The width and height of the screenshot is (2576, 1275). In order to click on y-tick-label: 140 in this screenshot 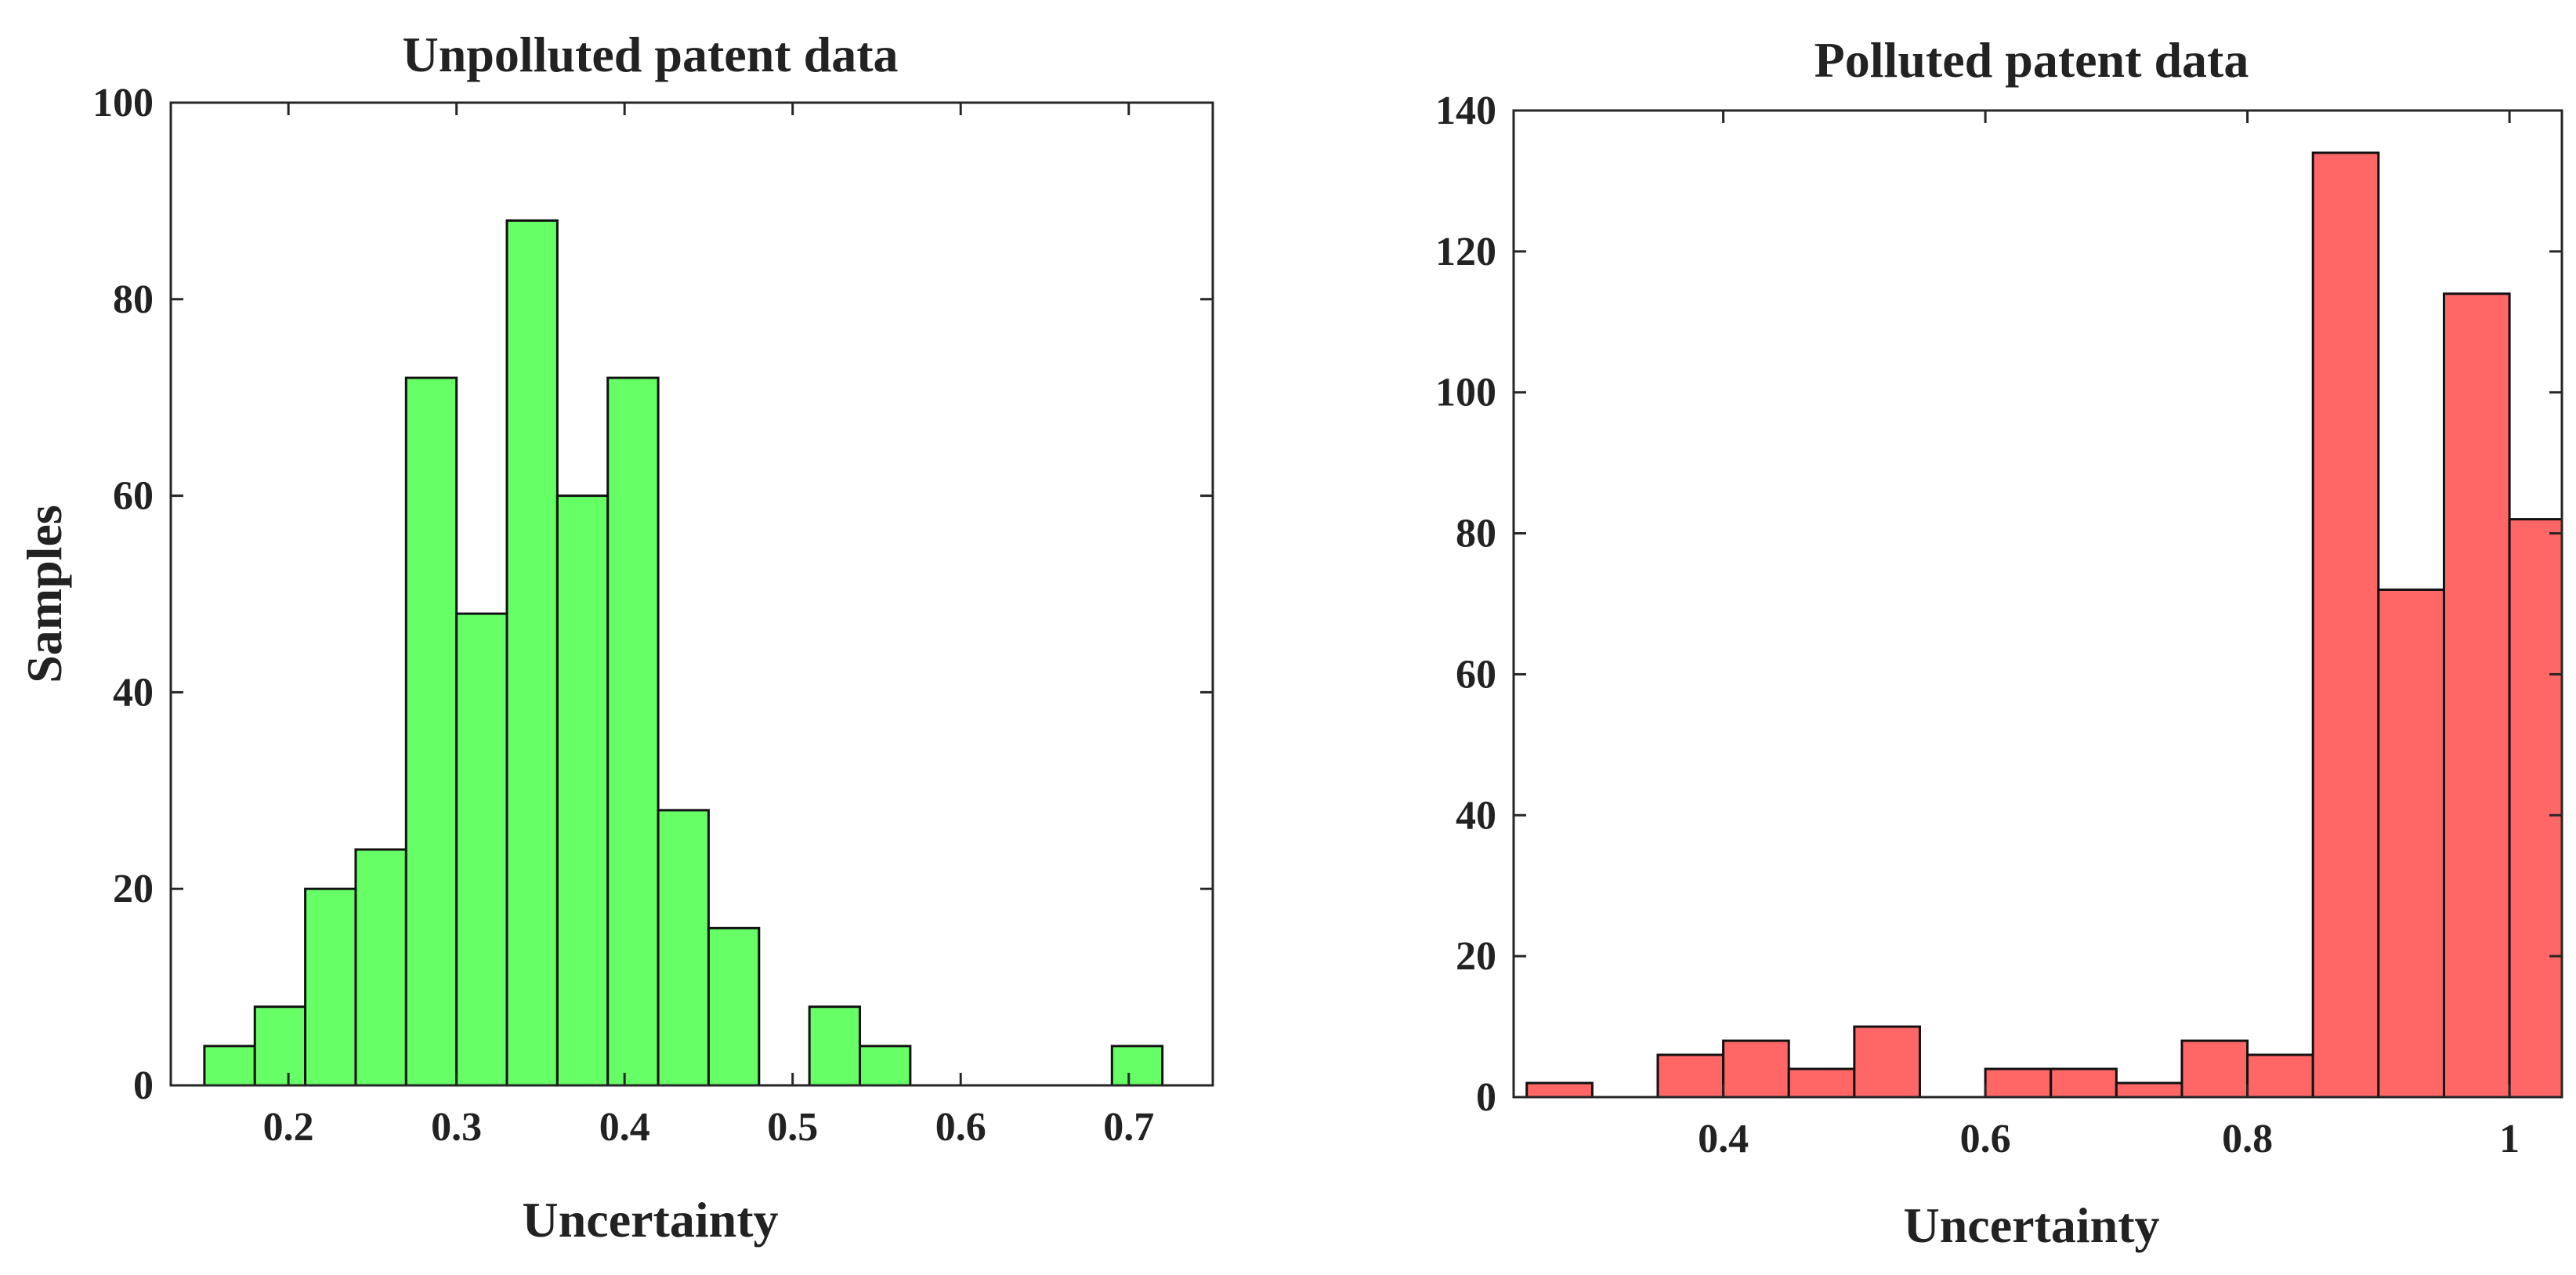, I will do `click(1465, 111)`.